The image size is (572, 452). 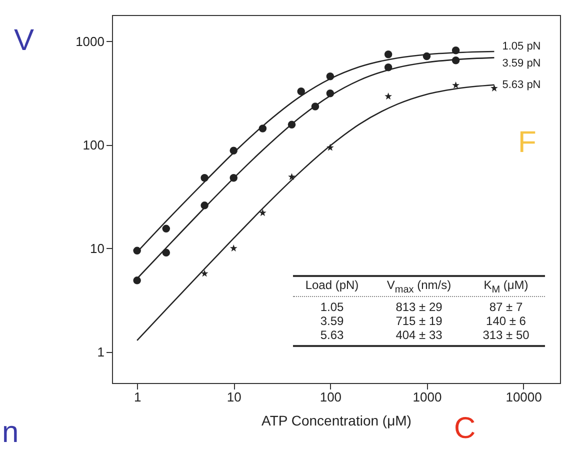 I want to click on annotation: 87 ± 7, so click(x=506, y=307).